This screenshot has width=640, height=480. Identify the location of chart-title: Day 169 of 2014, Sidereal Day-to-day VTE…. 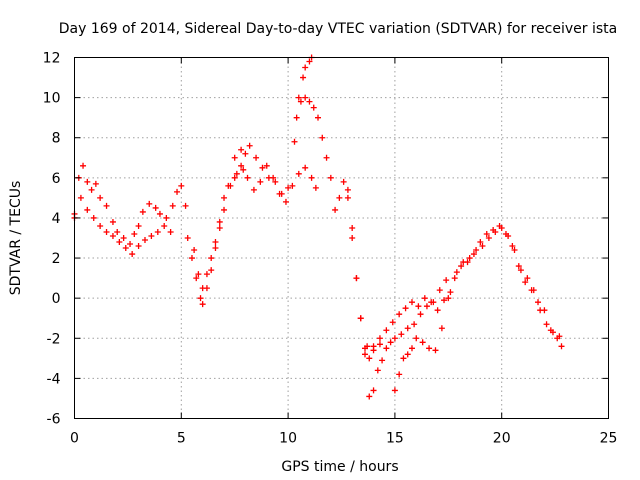
(338, 29).